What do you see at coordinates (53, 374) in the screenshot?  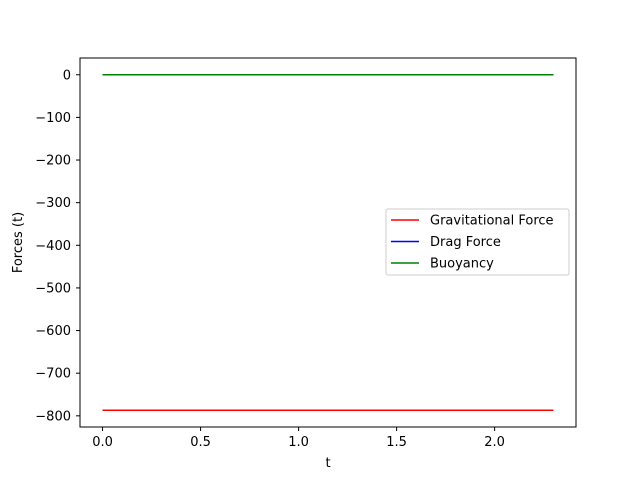 I see `y-tick-label: −700` at bounding box center [53, 374].